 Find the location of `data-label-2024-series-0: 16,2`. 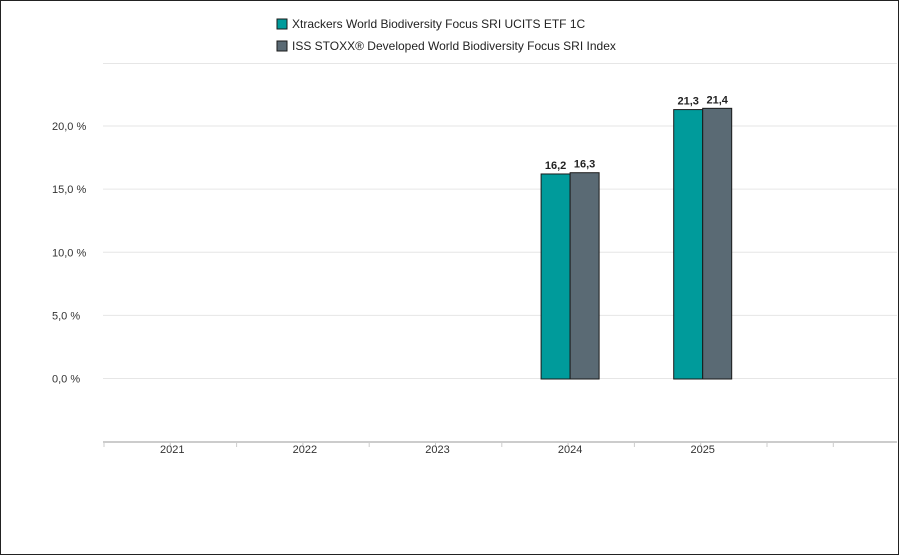

data-label-2024-series-0: 16,2 is located at coordinates (555, 166).